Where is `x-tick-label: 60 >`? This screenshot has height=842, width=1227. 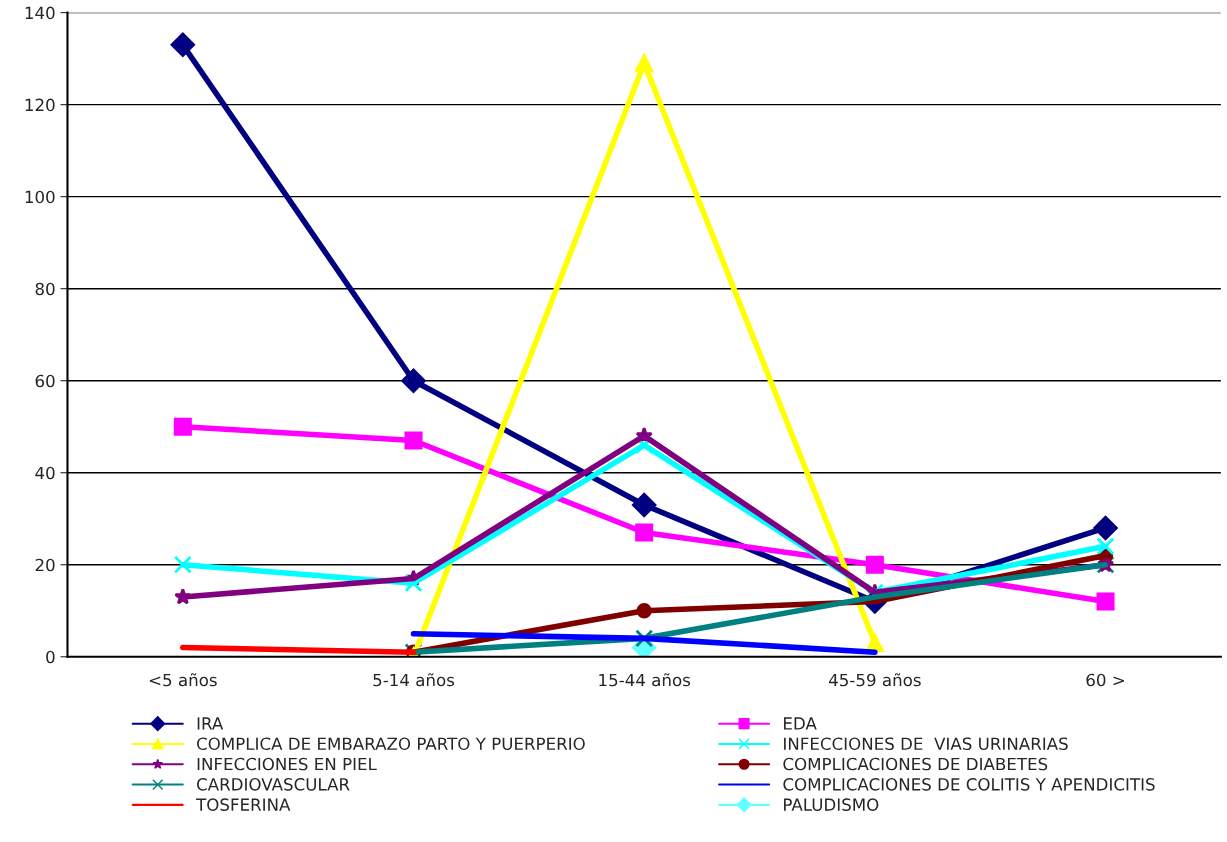 x-tick-label: 60 > is located at coordinates (1105, 680).